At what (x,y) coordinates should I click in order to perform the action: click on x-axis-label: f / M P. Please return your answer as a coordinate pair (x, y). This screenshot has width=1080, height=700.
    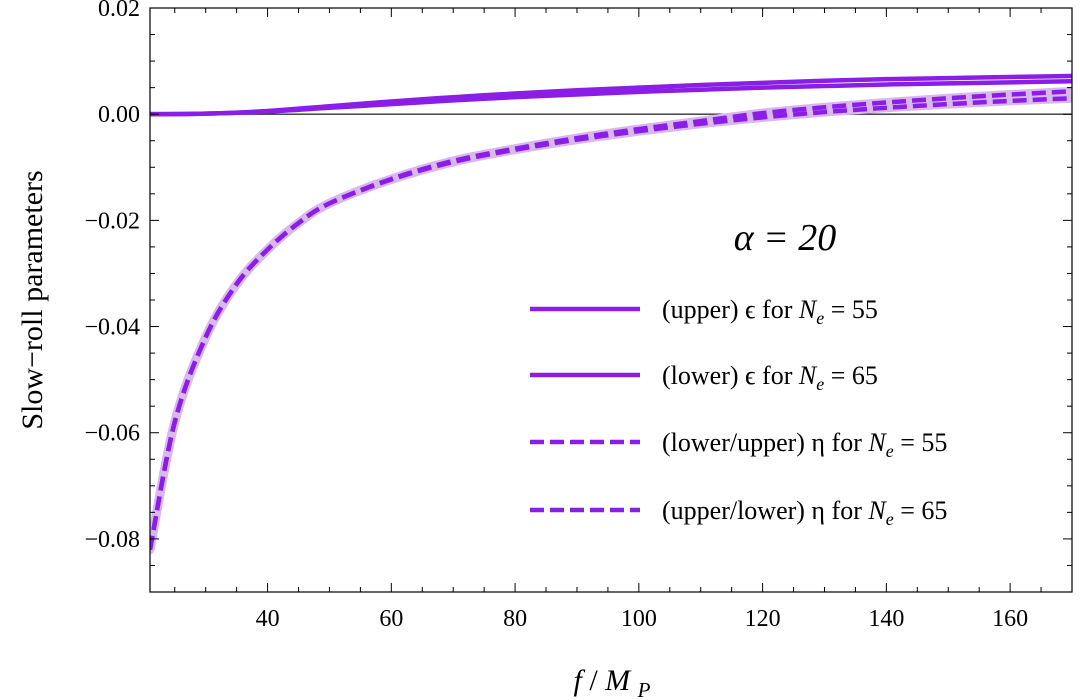
    Looking at the image, I should click on (611, 682).